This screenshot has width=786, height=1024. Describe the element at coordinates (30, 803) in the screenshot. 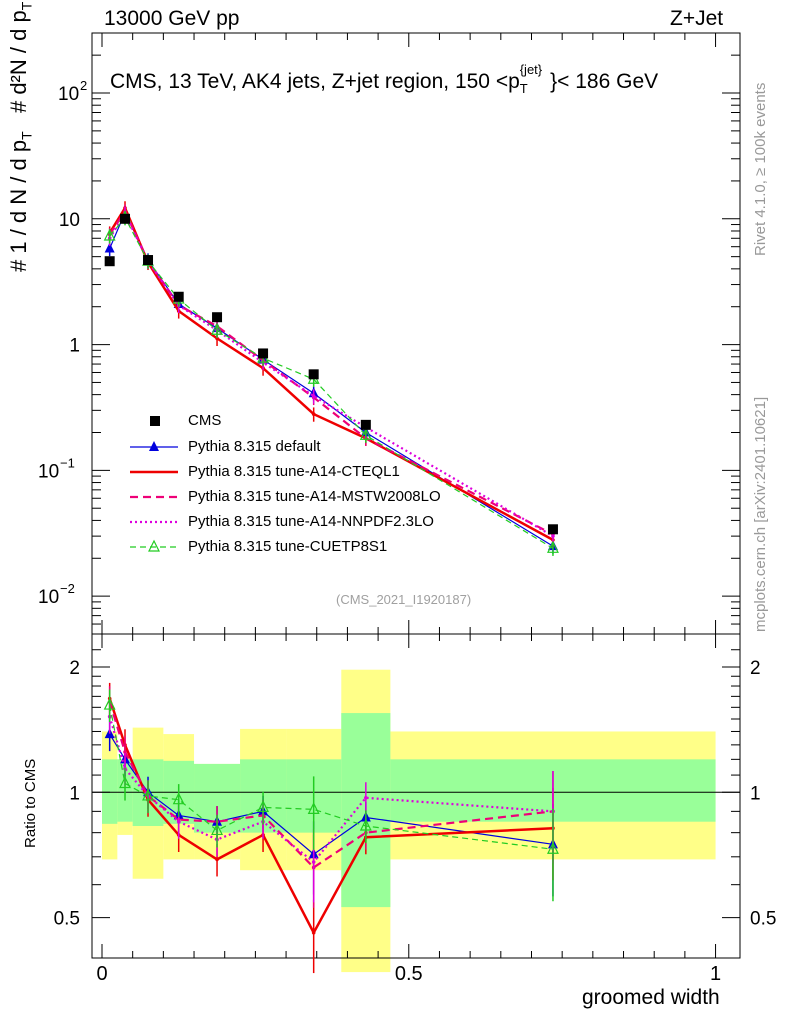

I see `ratio-y-axis-title: Ratio to CMS` at that location.